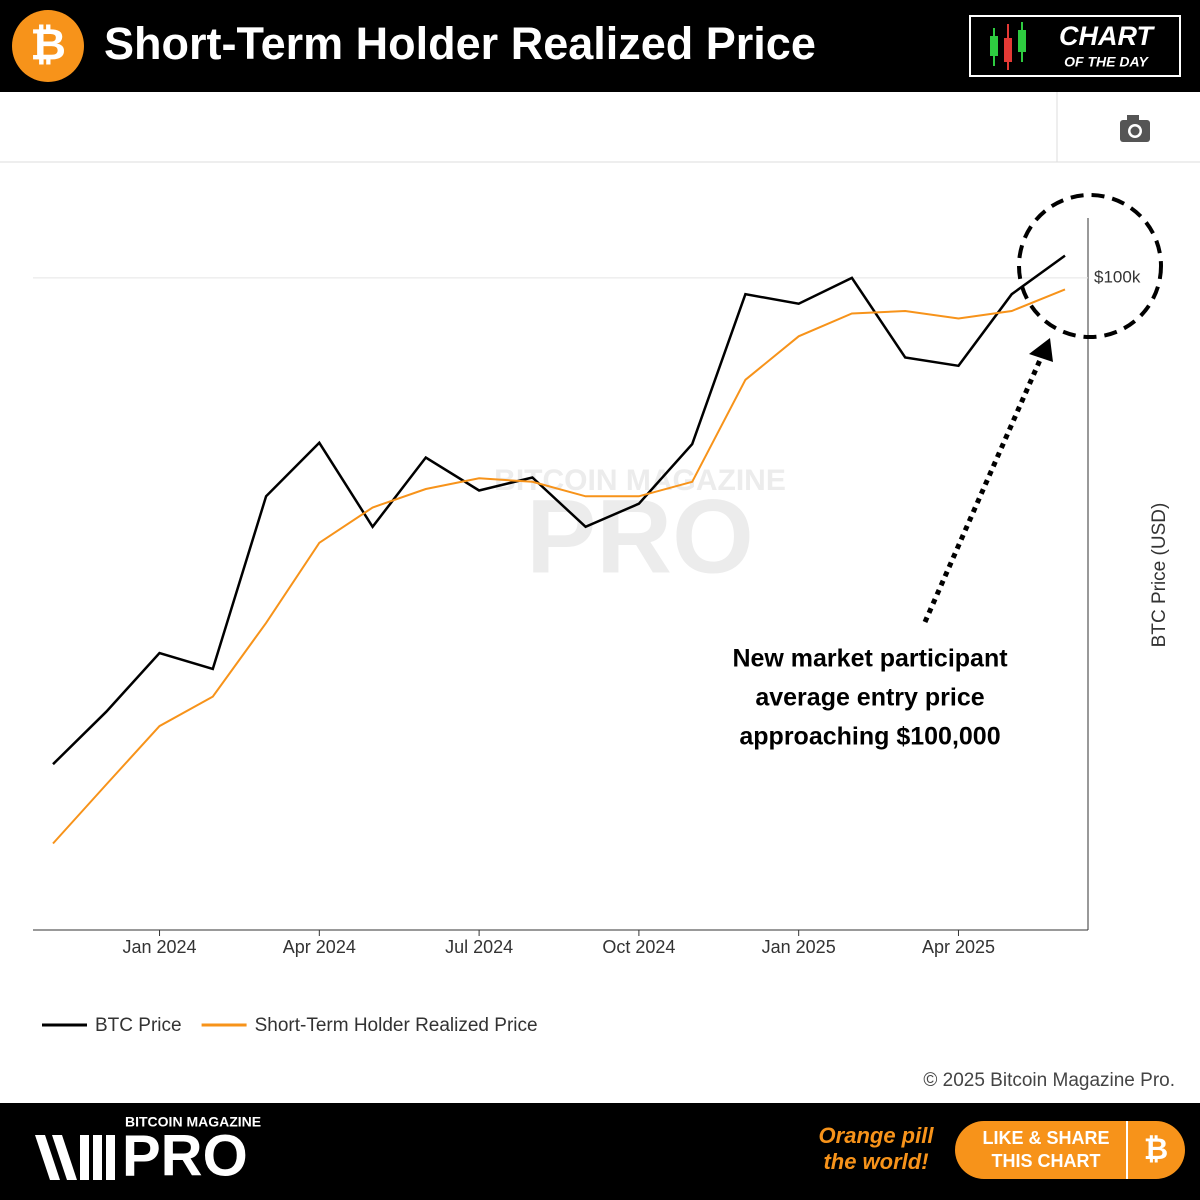  What do you see at coordinates (193, 1122) in the screenshot?
I see `footer-brand: BITCOIN MAGAZINE` at bounding box center [193, 1122].